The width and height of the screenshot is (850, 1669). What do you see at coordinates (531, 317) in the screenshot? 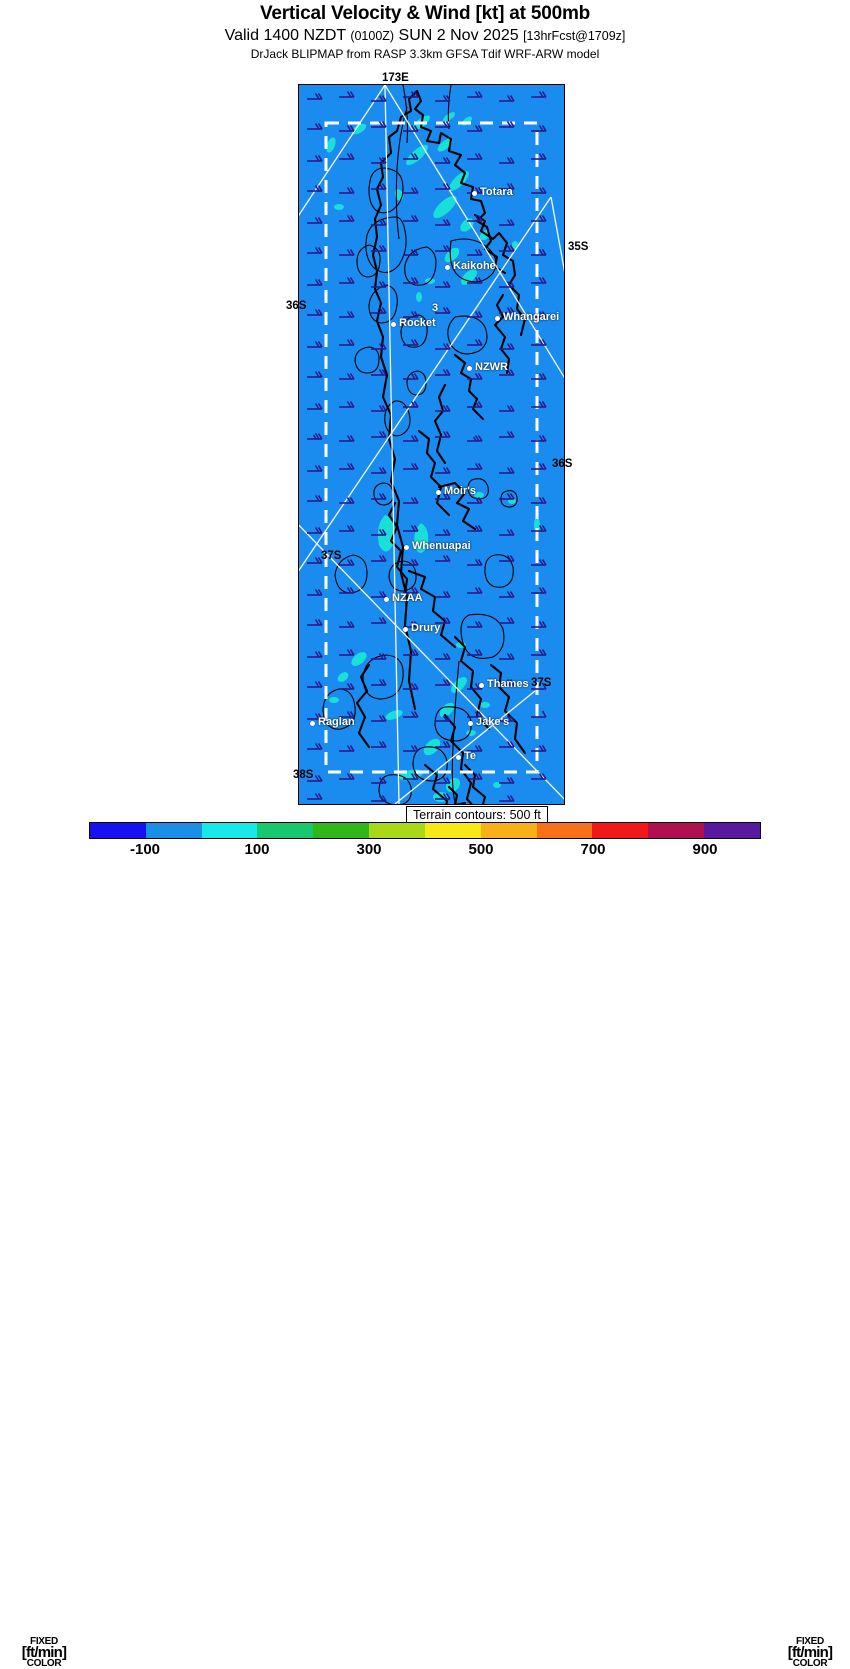
I see `station-label: Whangarei` at bounding box center [531, 317].